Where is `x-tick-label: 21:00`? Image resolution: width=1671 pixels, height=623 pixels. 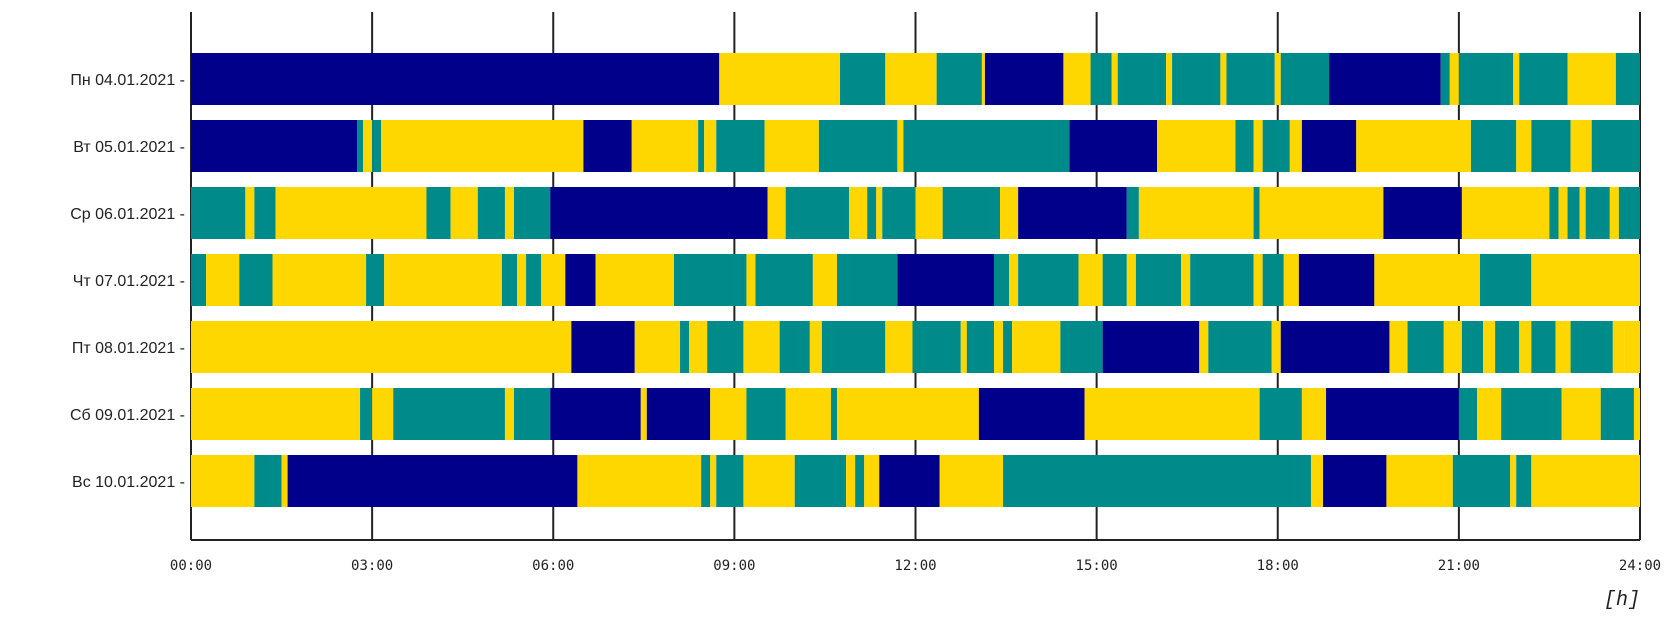 x-tick-label: 21:00 is located at coordinates (1459, 566).